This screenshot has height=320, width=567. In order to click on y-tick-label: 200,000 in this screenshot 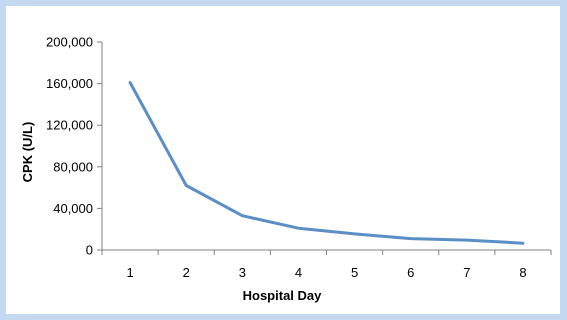, I will do `click(69, 42)`.